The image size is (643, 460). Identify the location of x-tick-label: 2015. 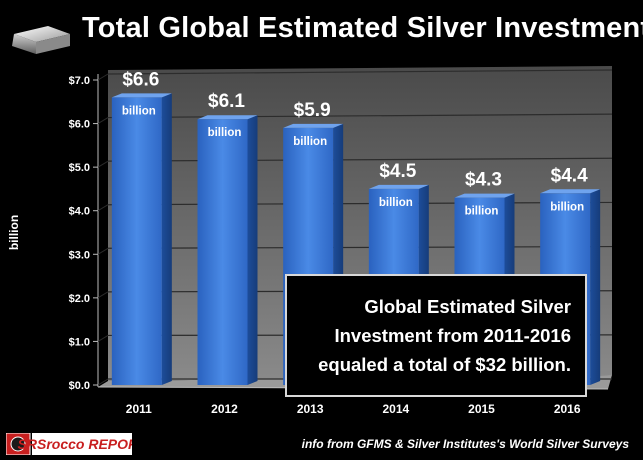
(481, 409).